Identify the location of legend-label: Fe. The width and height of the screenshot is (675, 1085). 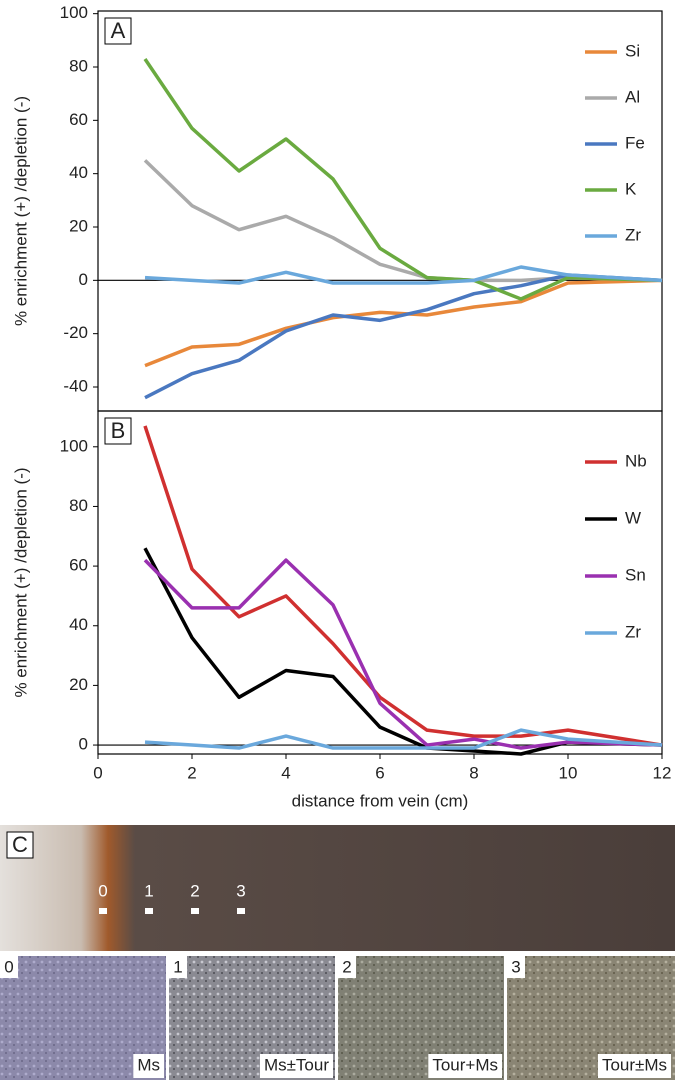
(635, 142).